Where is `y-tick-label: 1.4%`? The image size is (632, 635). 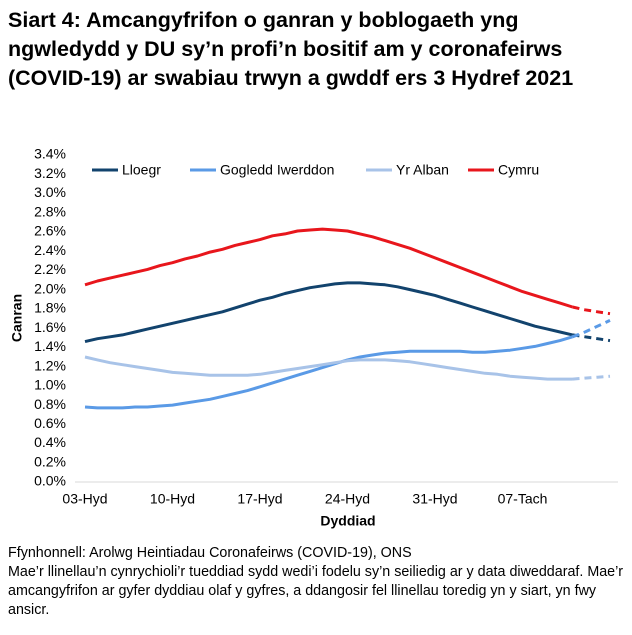
y-tick-label: 1.4% is located at coordinates (50, 346).